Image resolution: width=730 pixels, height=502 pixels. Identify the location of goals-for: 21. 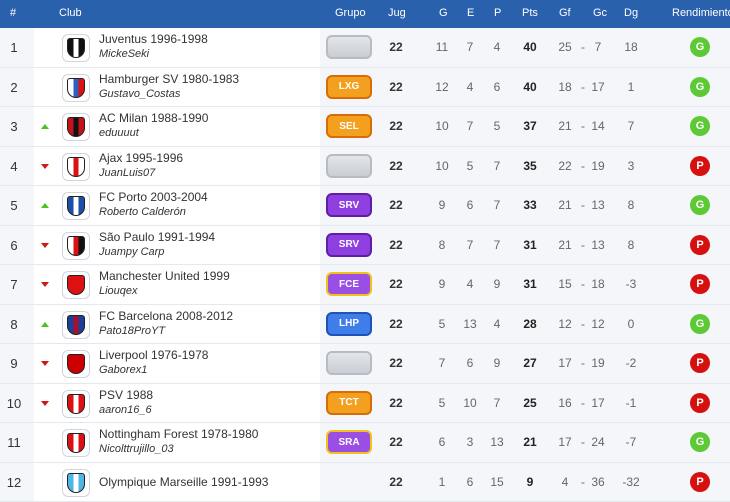
(565, 126).